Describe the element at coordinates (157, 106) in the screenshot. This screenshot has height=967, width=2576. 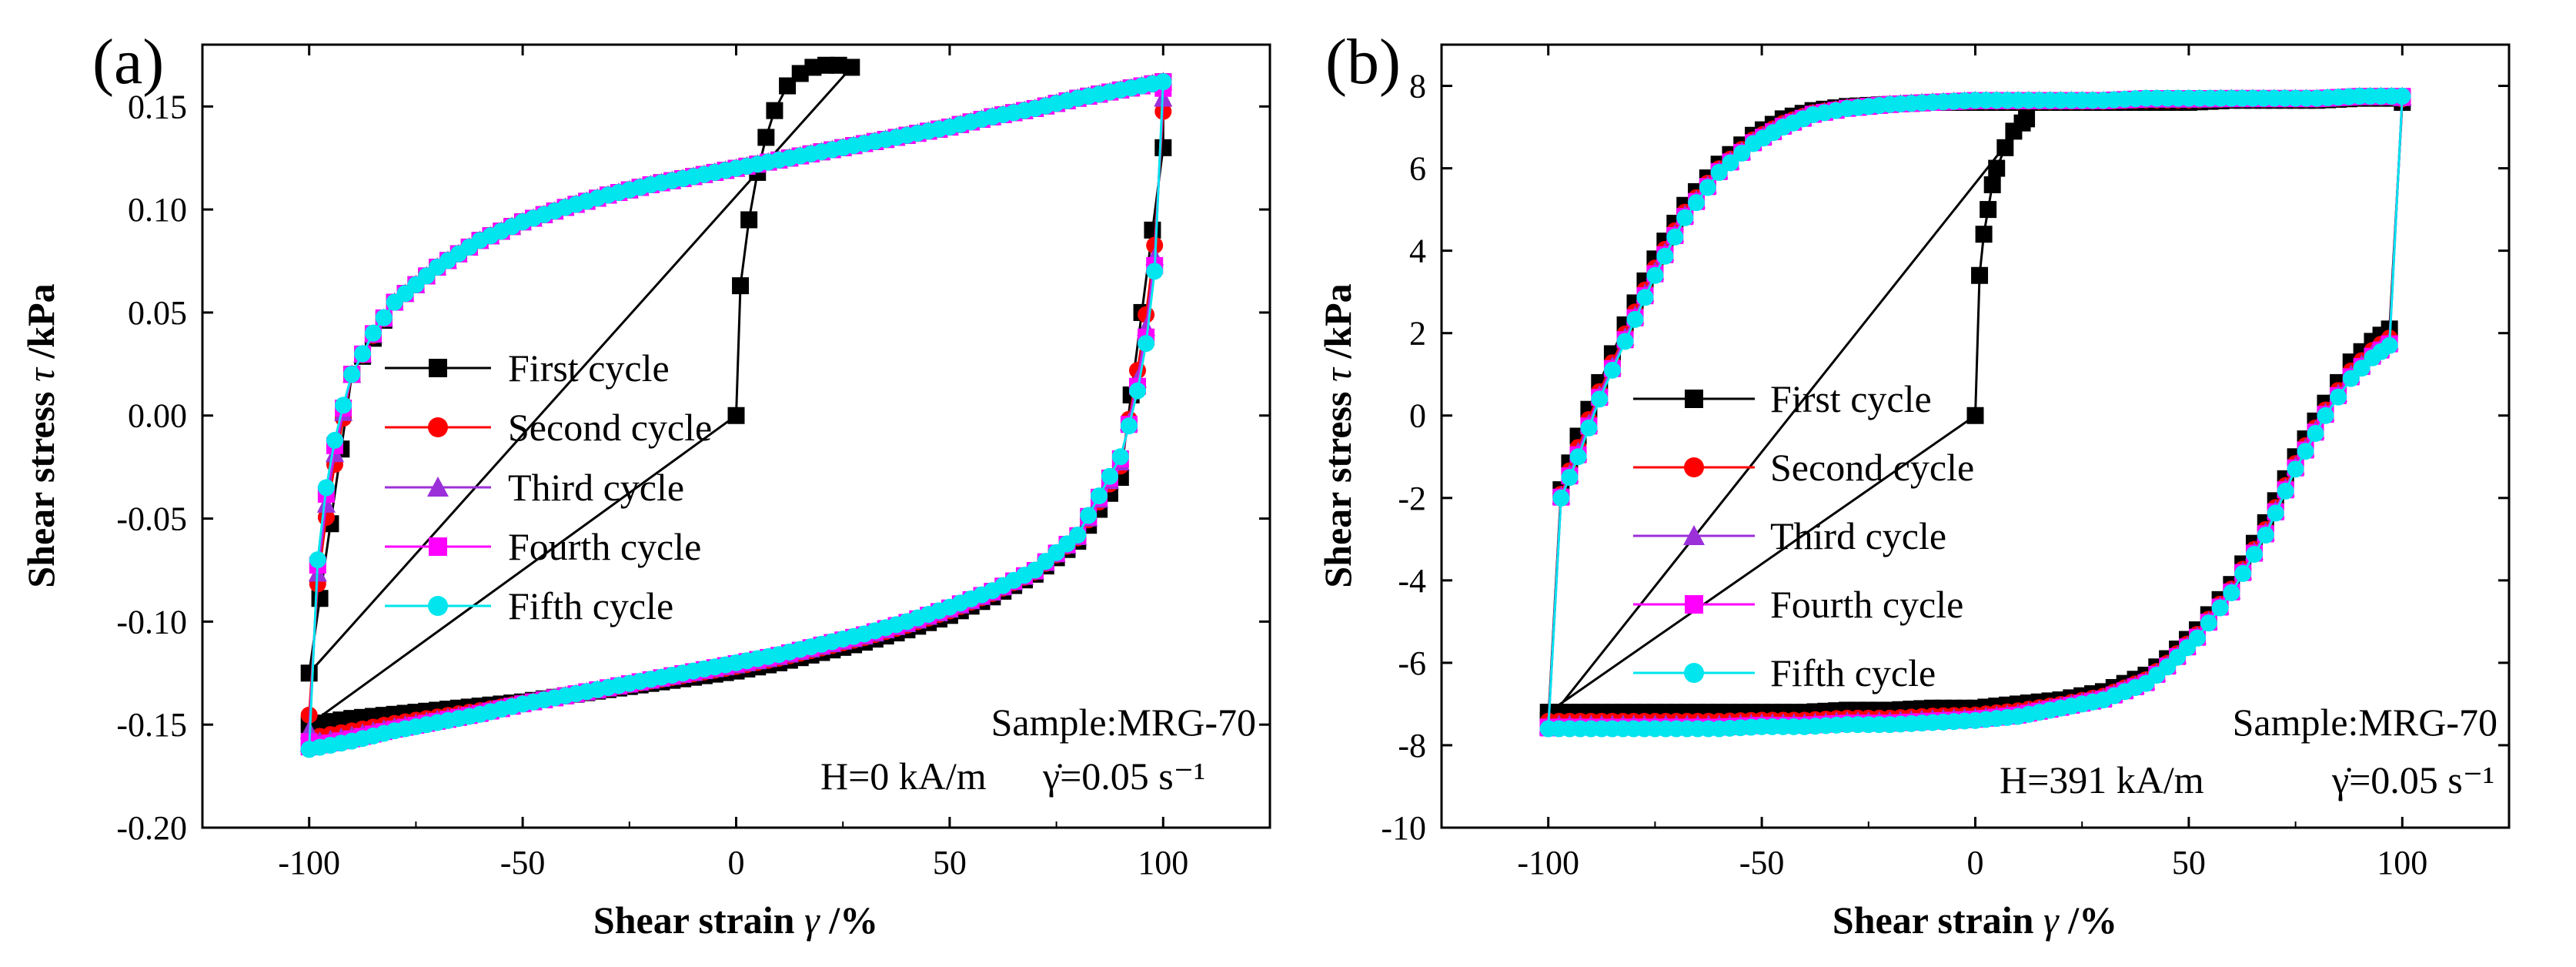
I see `y-tick-label: 0.15` at that location.